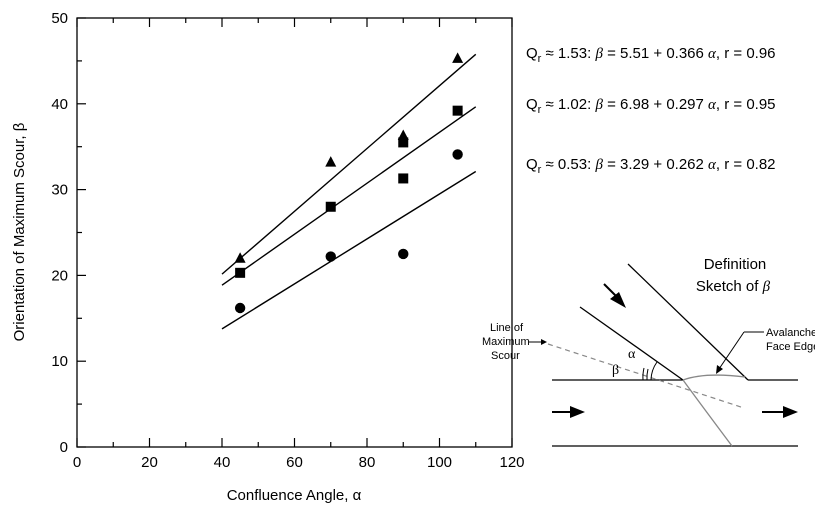 The image size is (815, 505). I want to click on y-tick-label: 10, so click(59, 361).